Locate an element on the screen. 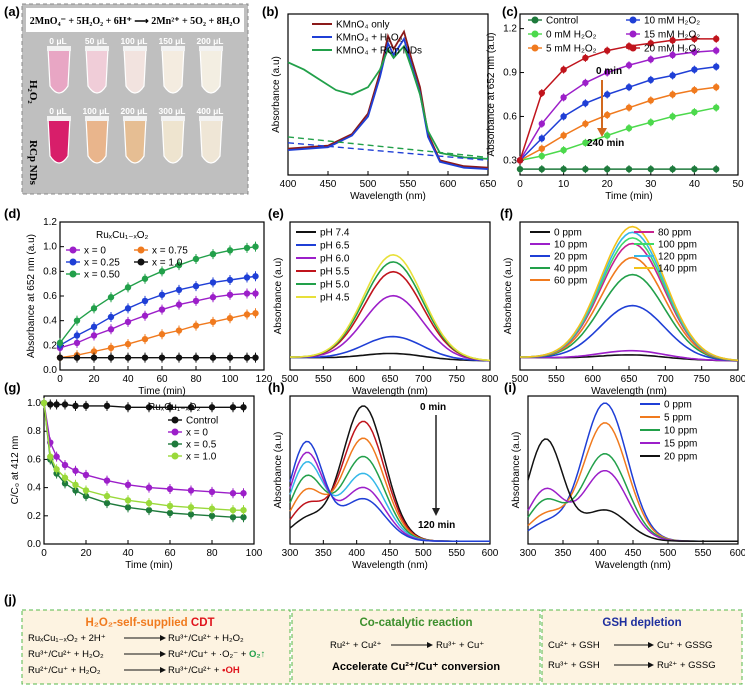  cocatalytic-box is located at coordinates (416, 647).